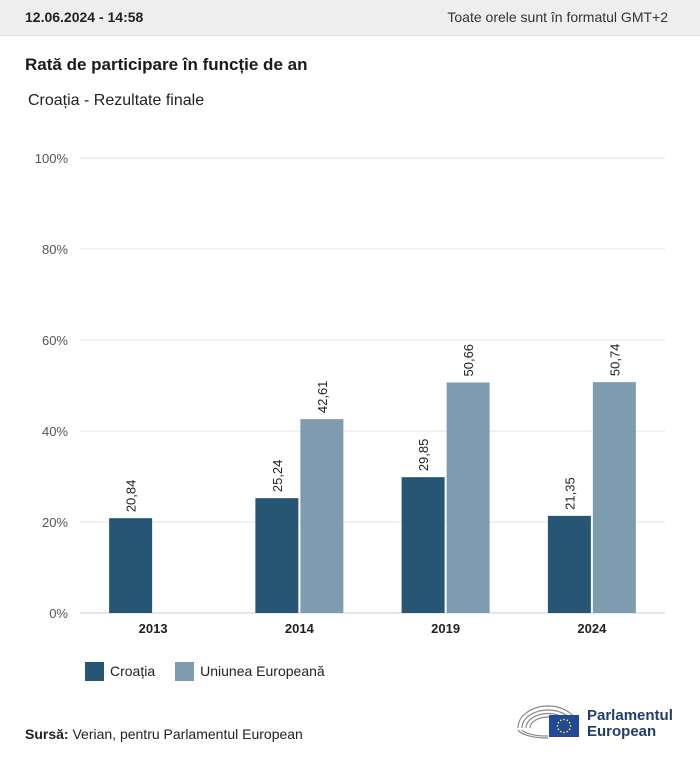  What do you see at coordinates (55, 431) in the screenshot?
I see `y-tick-label: 40%` at bounding box center [55, 431].